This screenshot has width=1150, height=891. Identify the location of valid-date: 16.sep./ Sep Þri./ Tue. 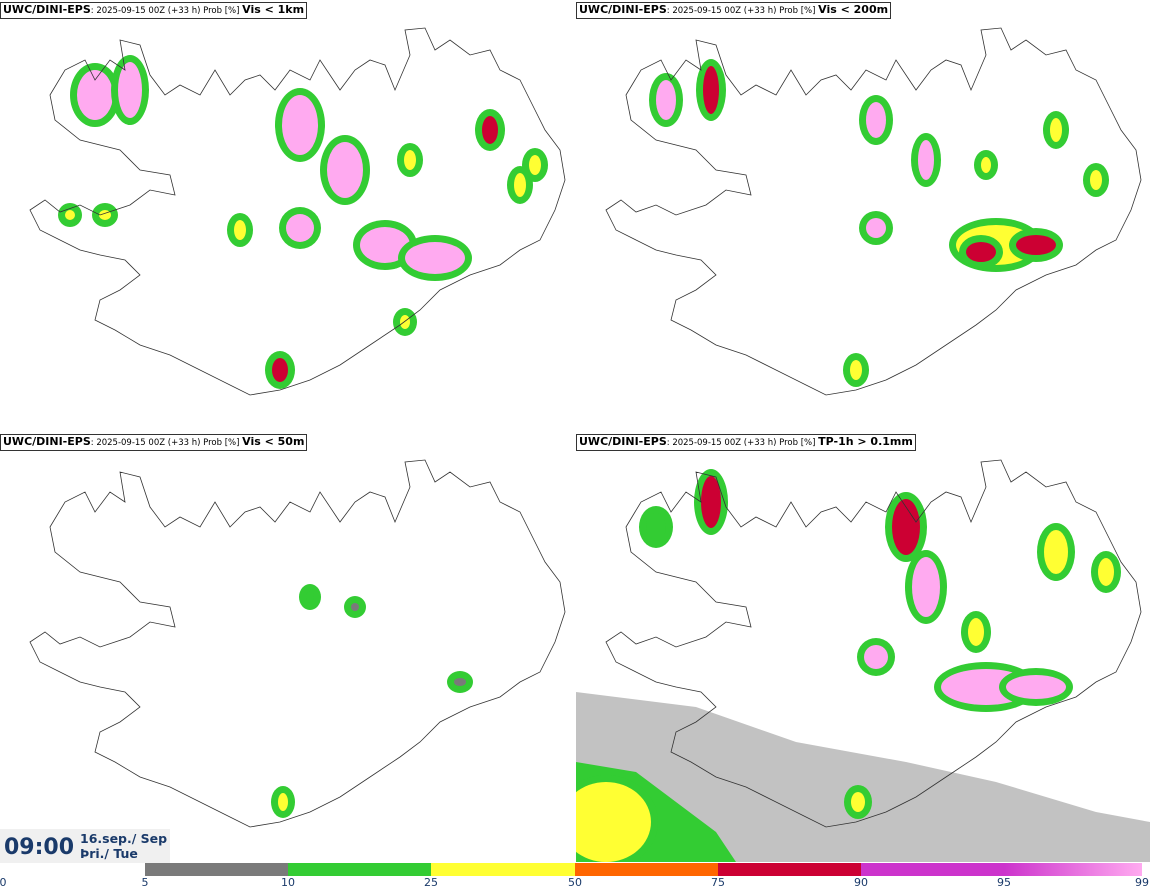
(123, 846).